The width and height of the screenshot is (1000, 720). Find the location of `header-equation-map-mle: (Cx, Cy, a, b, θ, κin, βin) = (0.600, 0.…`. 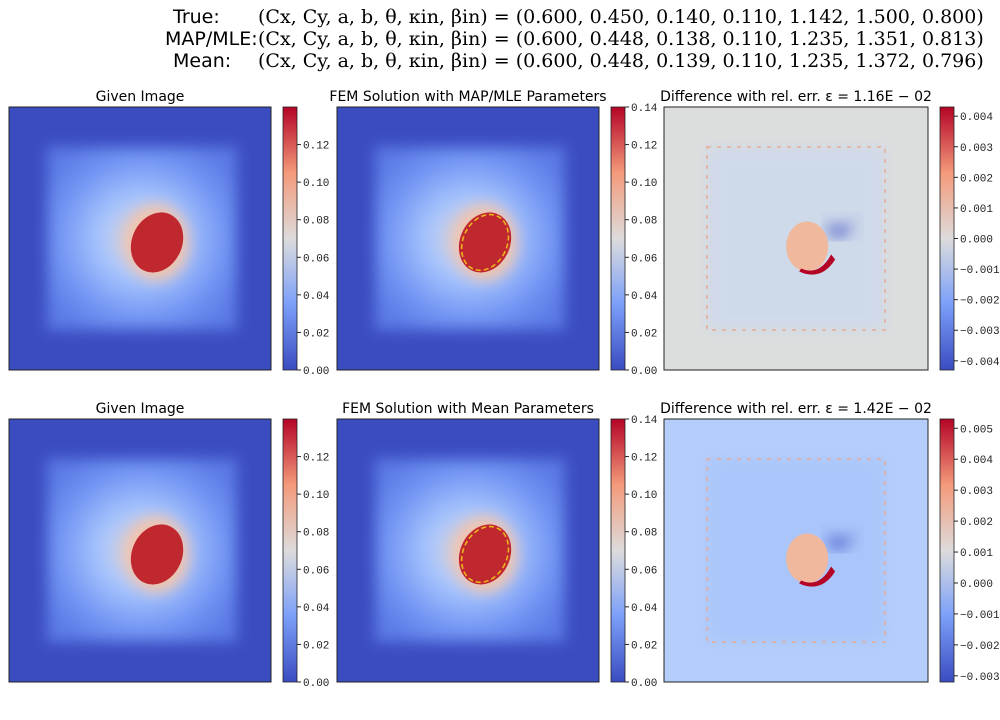

header-equation-map-mle: (Cx, Cy, a, b, θ, κin, βin) = (0.600, 0.… is located at coordinates (621, 39).